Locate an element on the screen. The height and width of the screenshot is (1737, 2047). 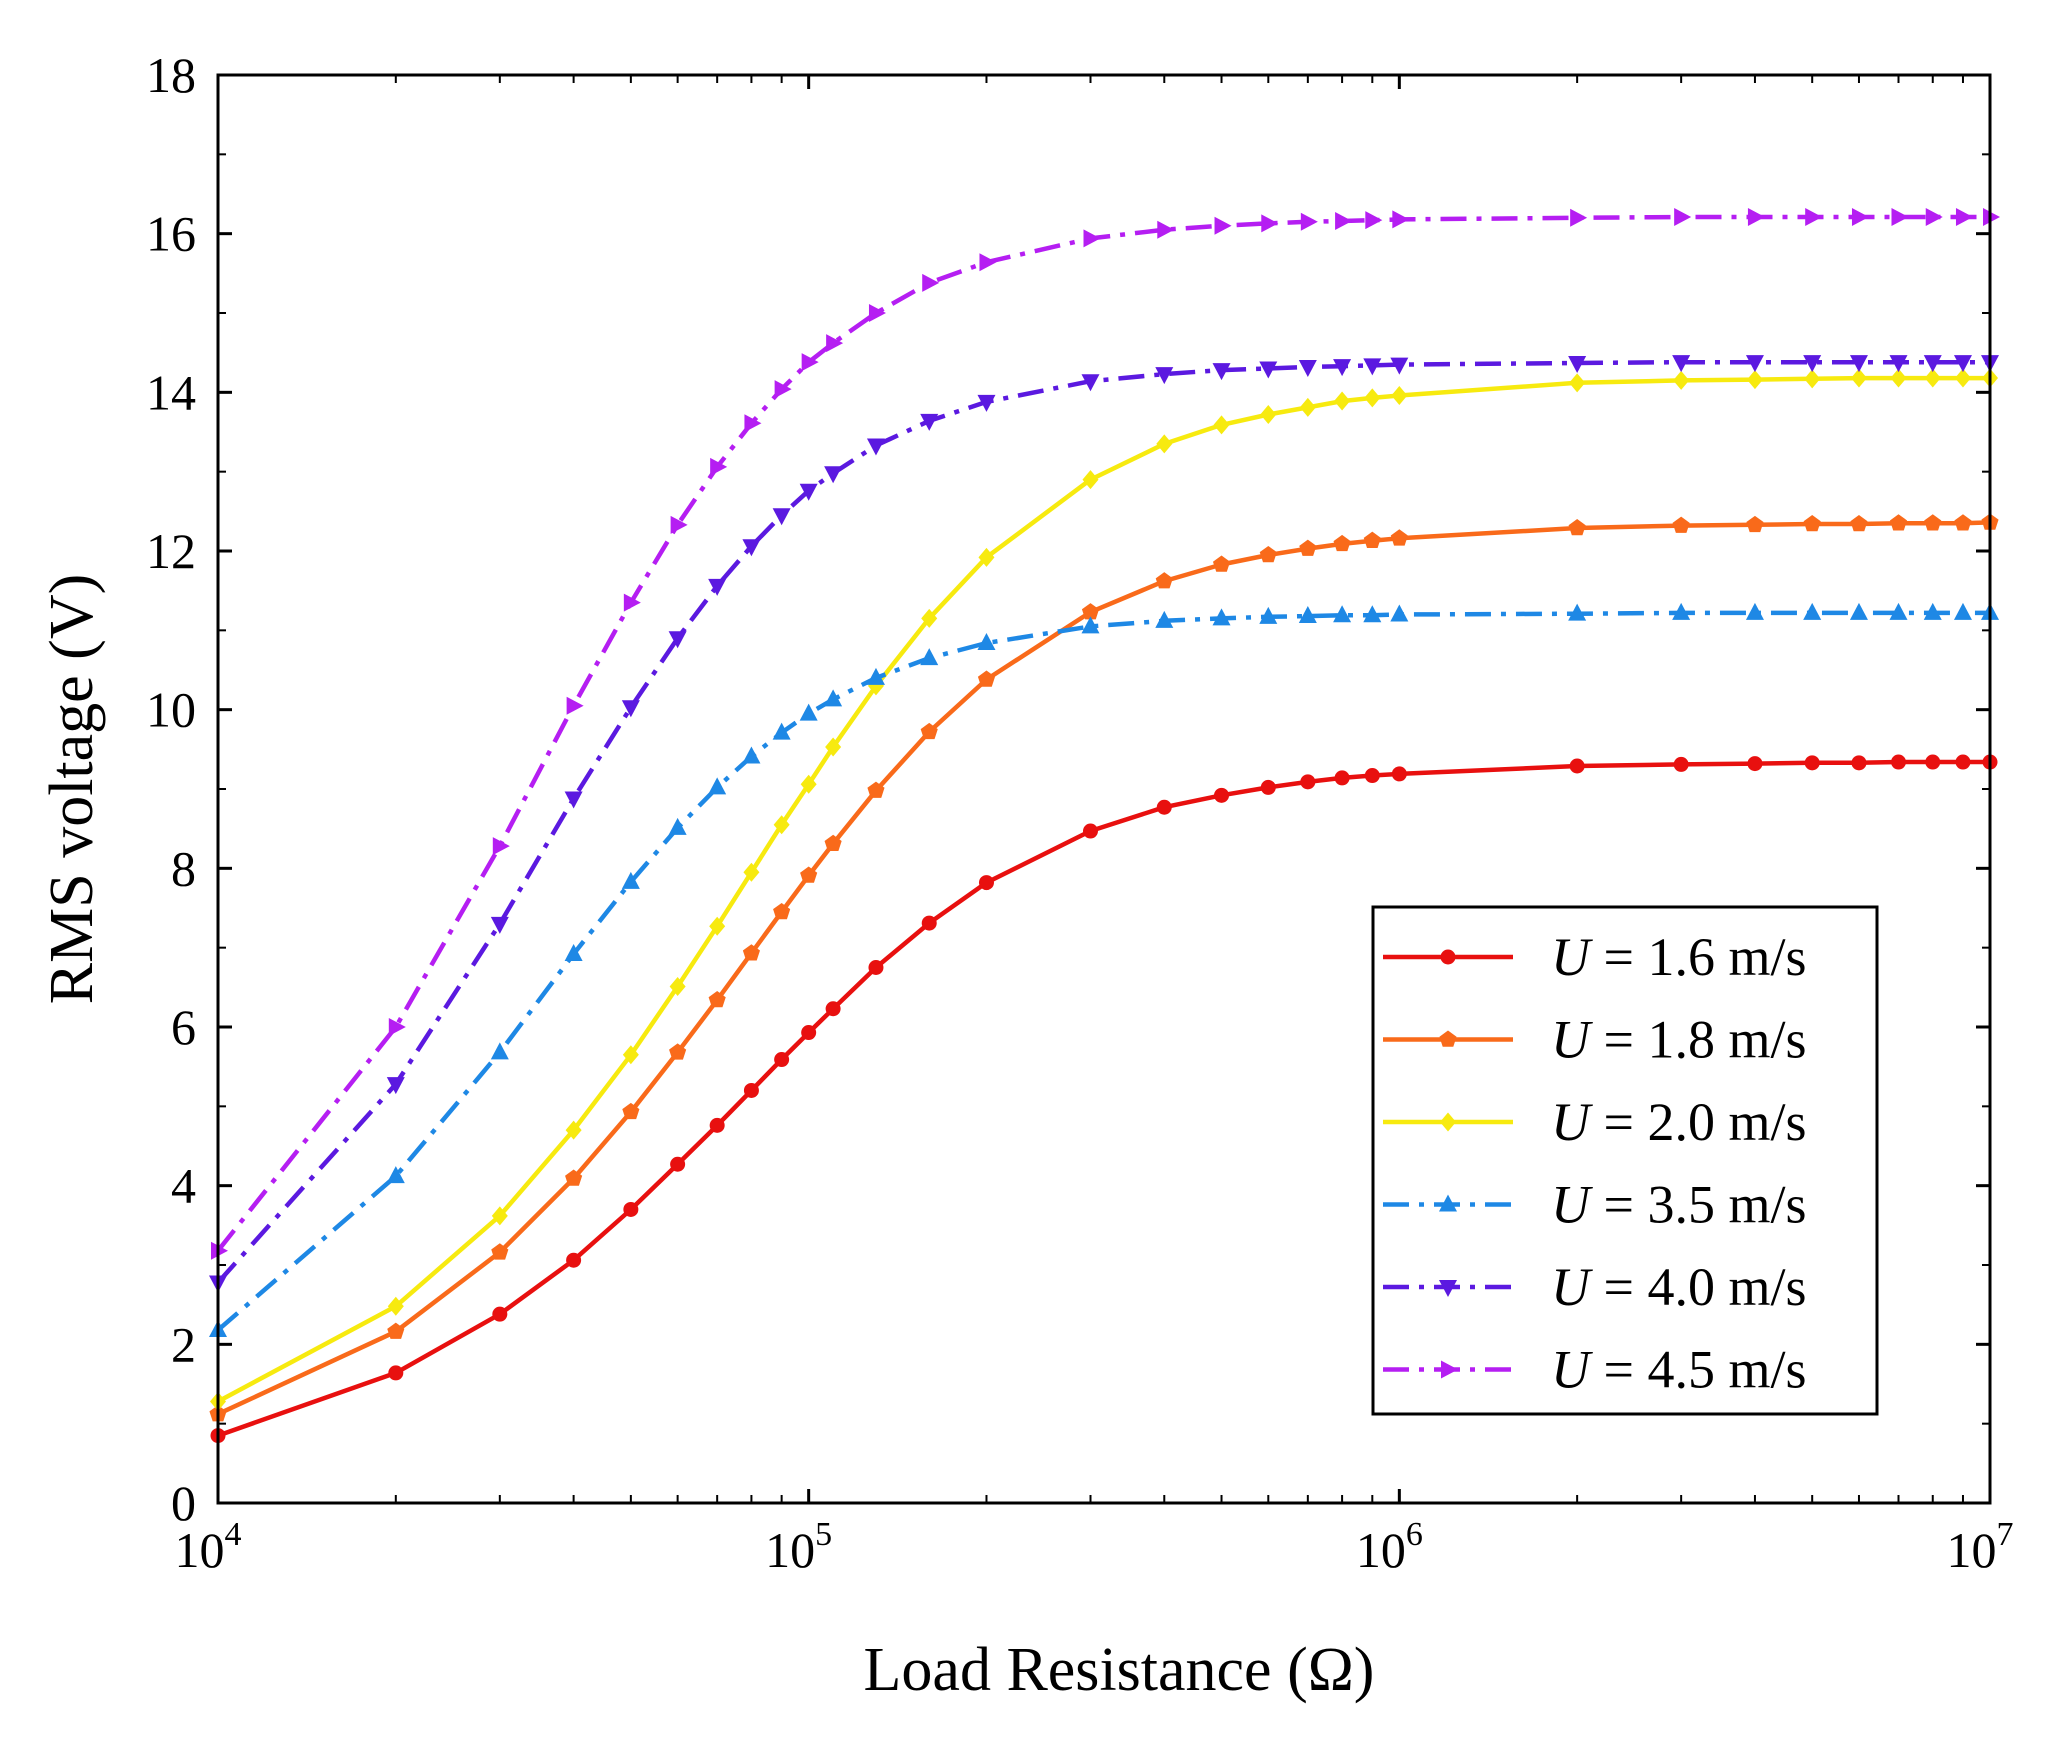
y-tick-label: 16 is located at coordinates (171, 234).